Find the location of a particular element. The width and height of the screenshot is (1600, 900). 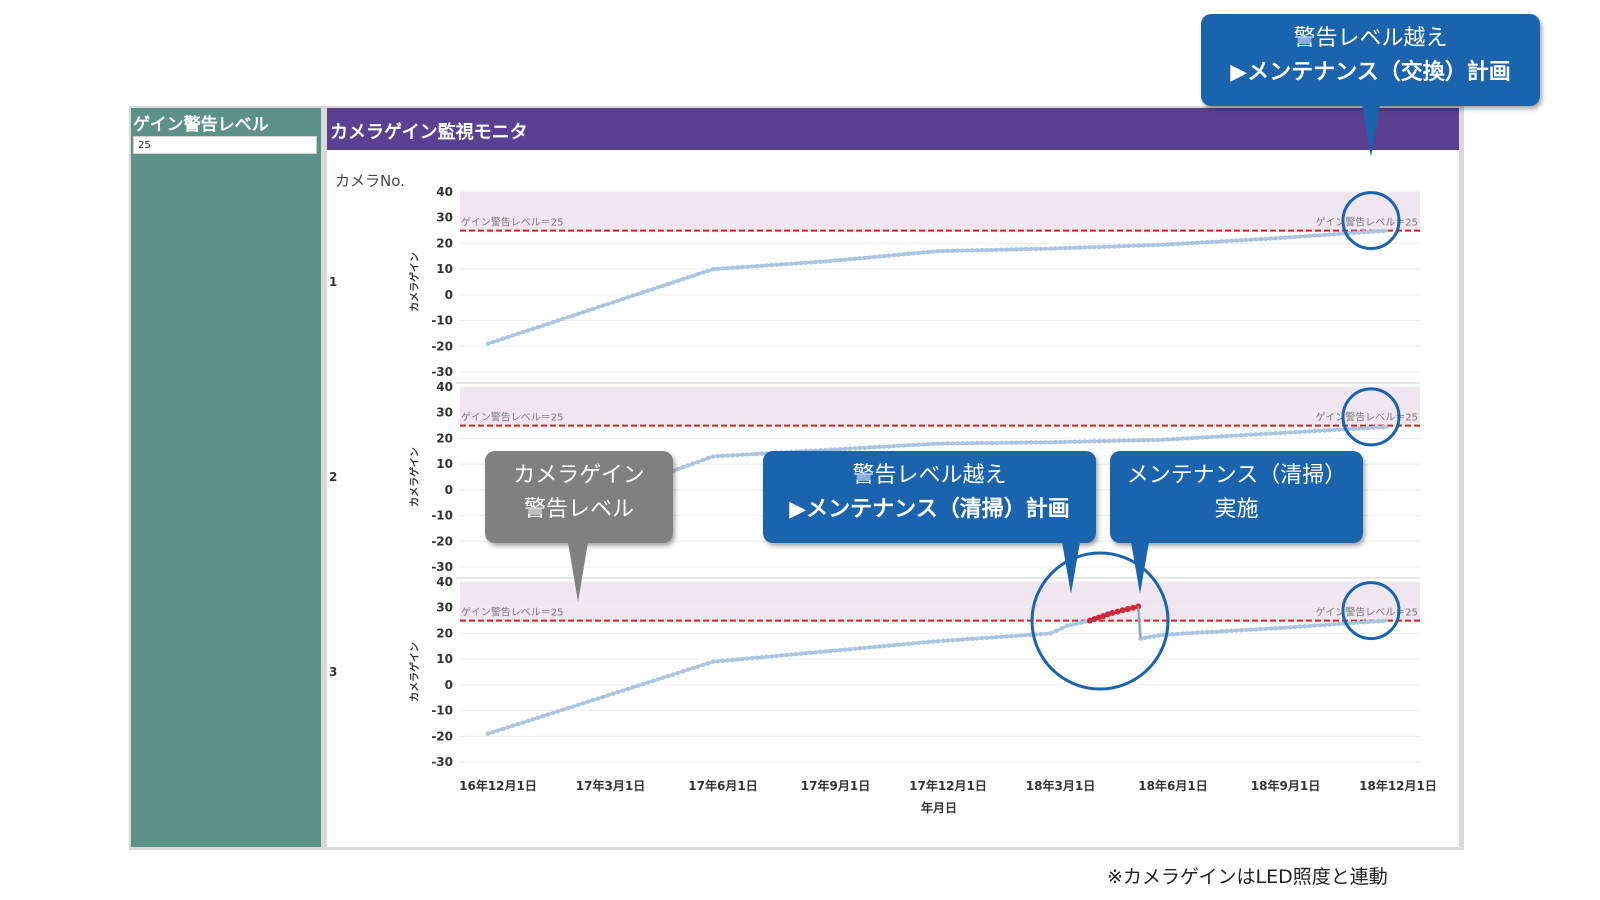

x-tick-label: 18年12月1日 is located at coordinates (1398, 785).